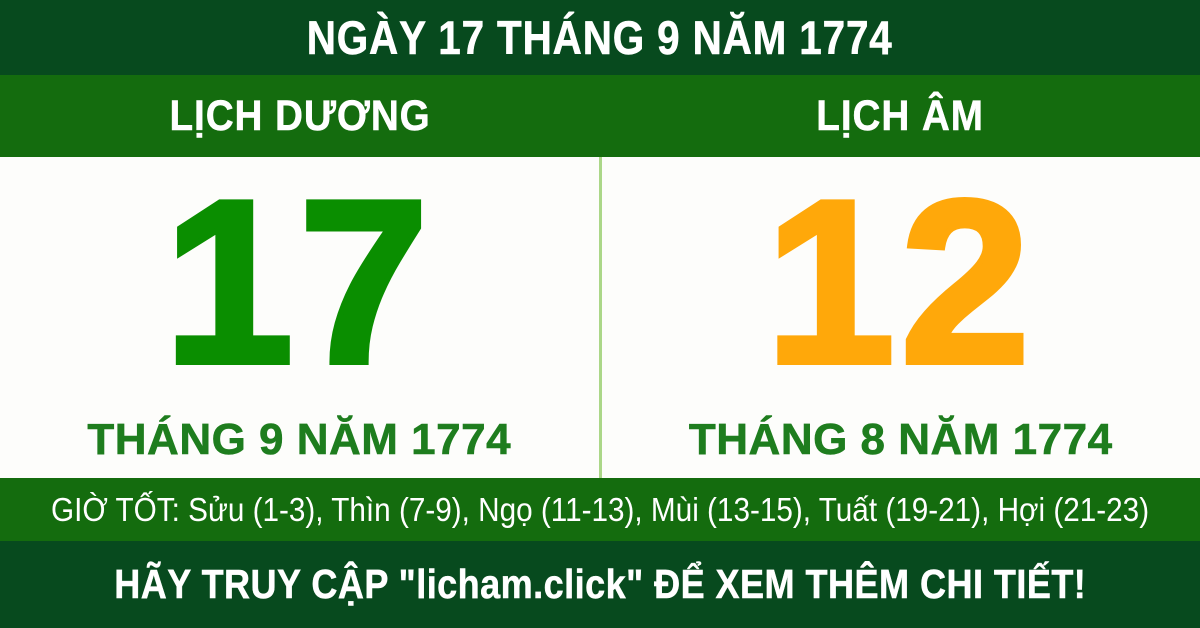 The height and width of the screenshot is (628, 1200). I want to click on calendar-type-strip: LỊCH DƯƠNG LỊCH ÂM, so click(600, 116).